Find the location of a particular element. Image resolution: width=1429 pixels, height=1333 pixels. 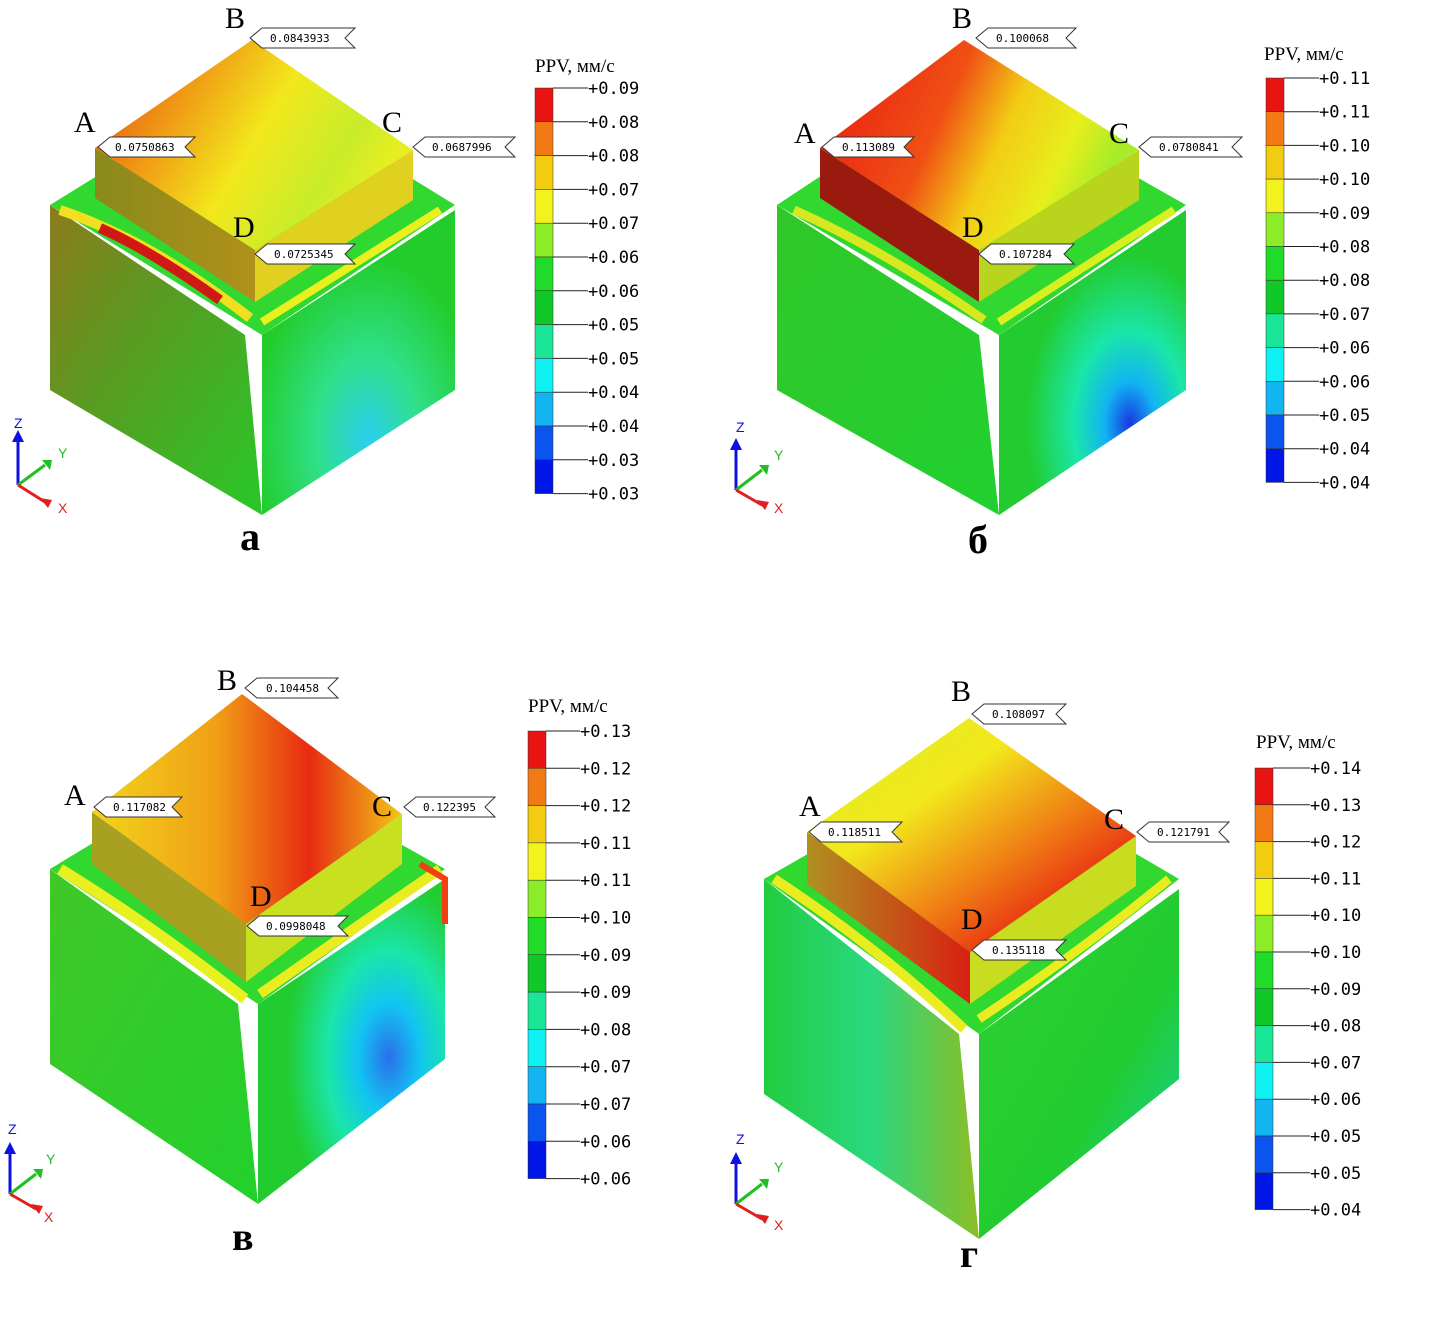

svg-text: 0.0687996 is located at coordinates (462, 147).